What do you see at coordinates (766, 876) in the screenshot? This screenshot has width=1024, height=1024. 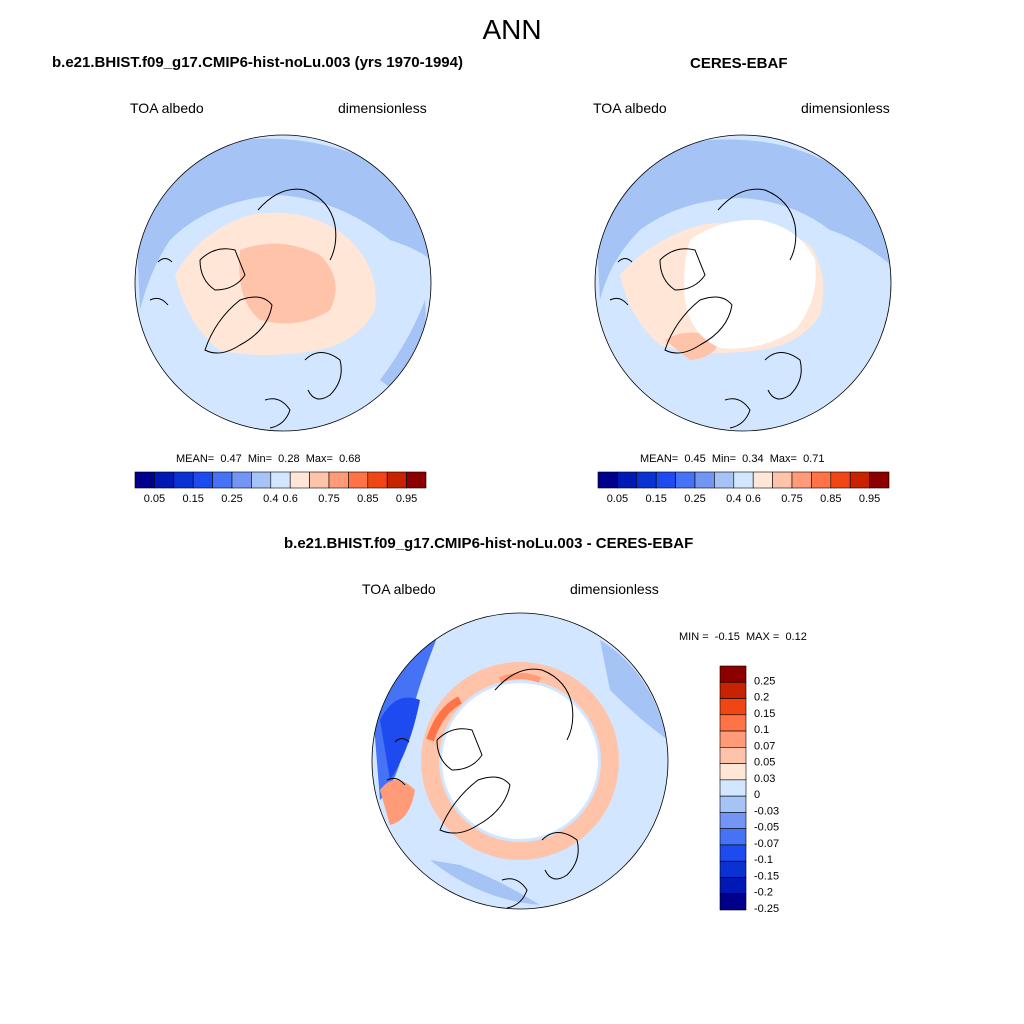 I see `diff-colorbar-tick-label: -0.15` at bounding box center [766, 876].